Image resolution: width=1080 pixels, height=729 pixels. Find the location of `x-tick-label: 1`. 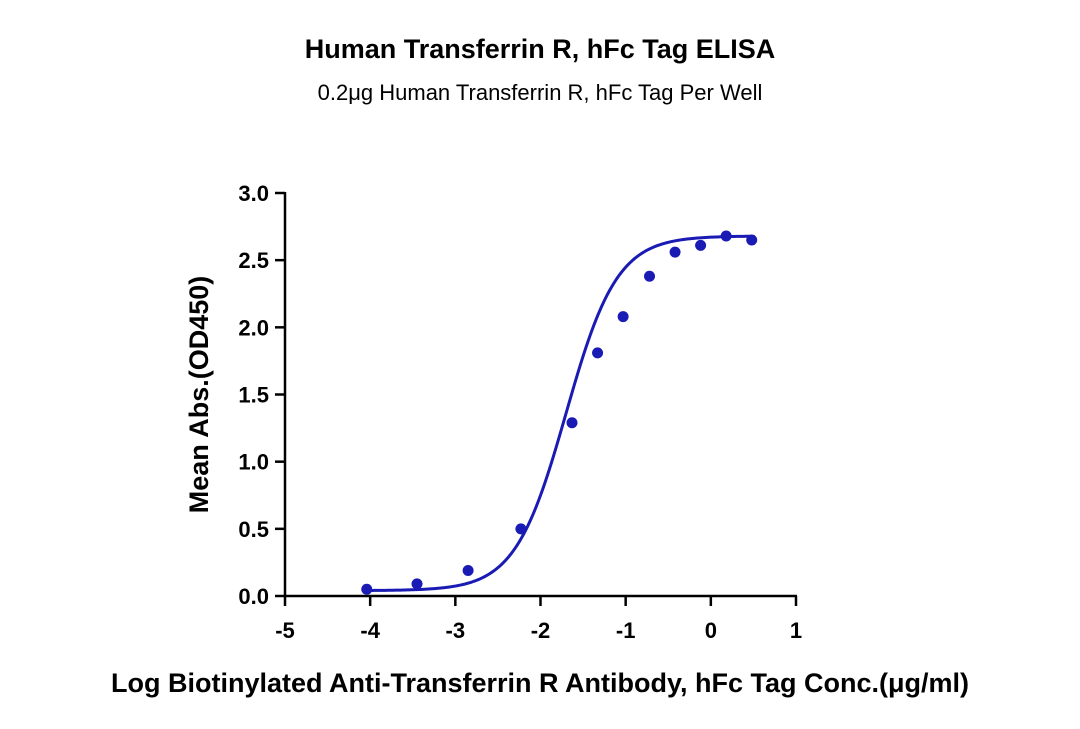

x-tick-label: 1 is located at coordinates (796, 630).